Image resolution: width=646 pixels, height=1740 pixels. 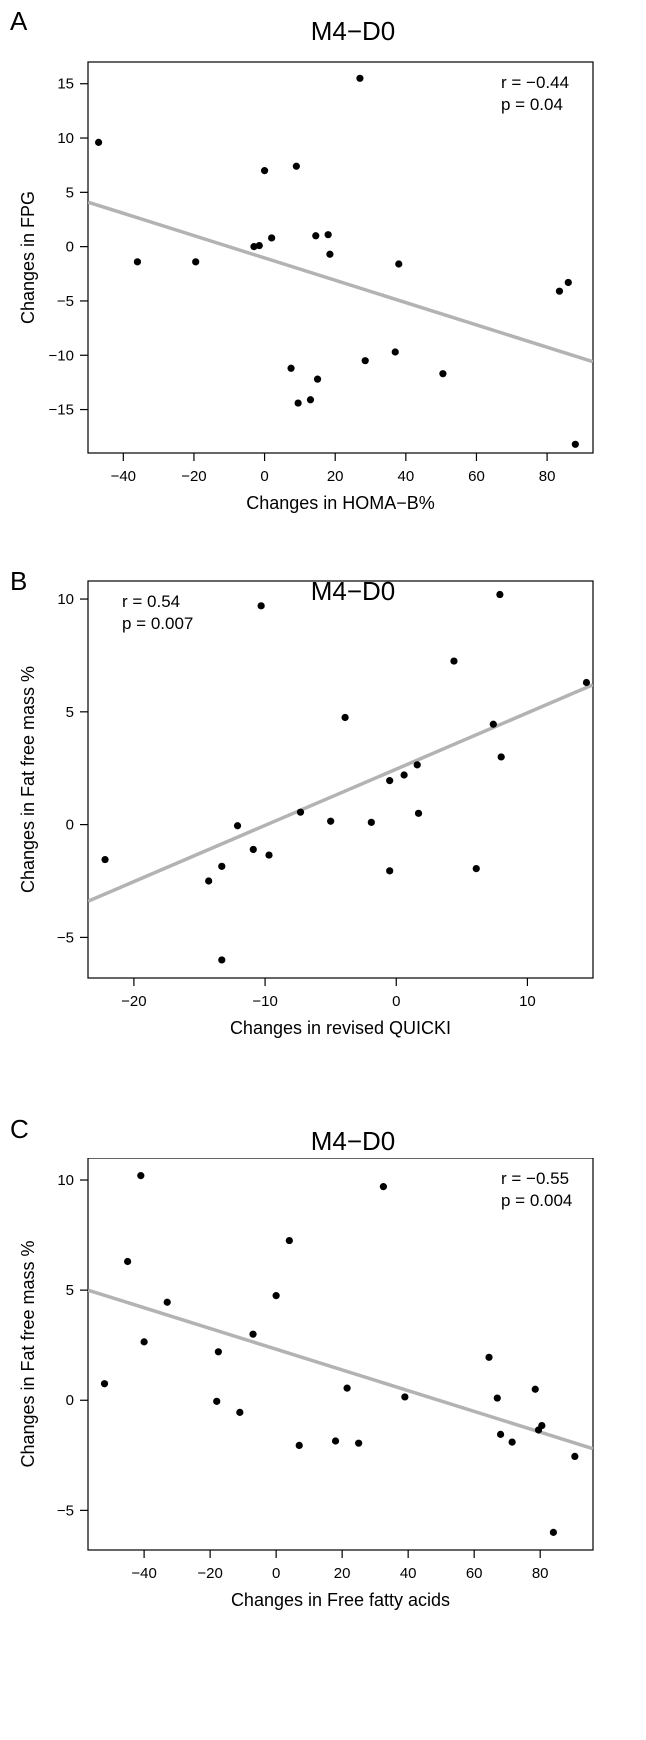 What do you see at coordinates (340, 1028) in the screenshot?
I see `x-axis-label: Changes in revised QUICKI` at bounding box center [340, 1028].